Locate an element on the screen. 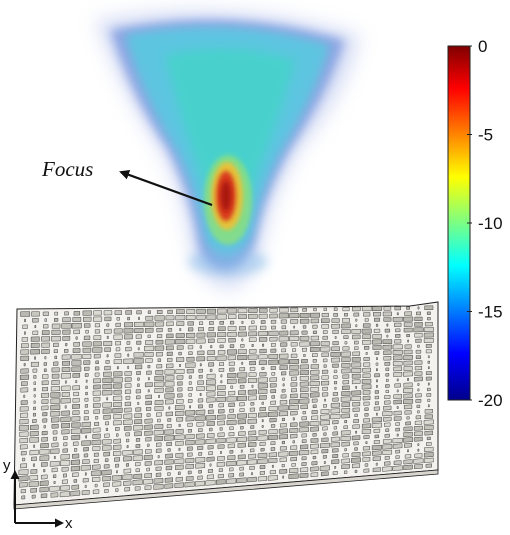 The image size is (510, 535). colorbar-tick-label: -5 is located at coordinates (485, 135).